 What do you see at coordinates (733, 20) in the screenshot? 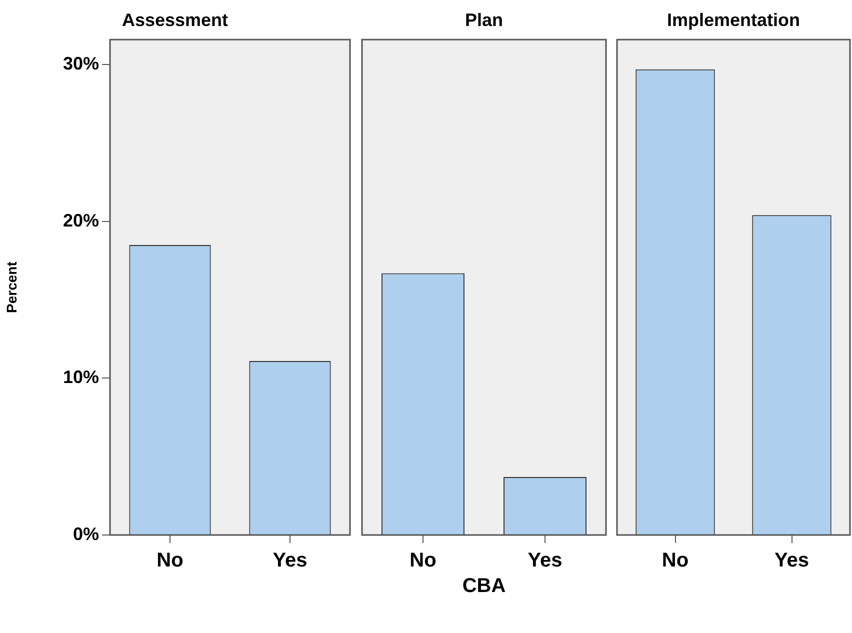
I see `chart-title: Implementation` at bounding box center [733, 20].